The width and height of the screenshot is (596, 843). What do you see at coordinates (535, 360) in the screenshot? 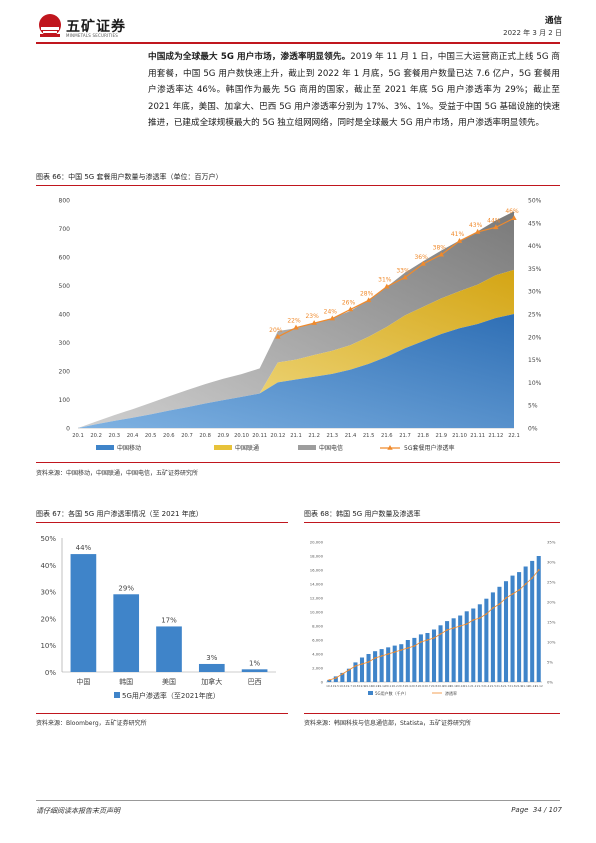
I see `y2-tick-label: 15%` at bounding box center [535, 360].